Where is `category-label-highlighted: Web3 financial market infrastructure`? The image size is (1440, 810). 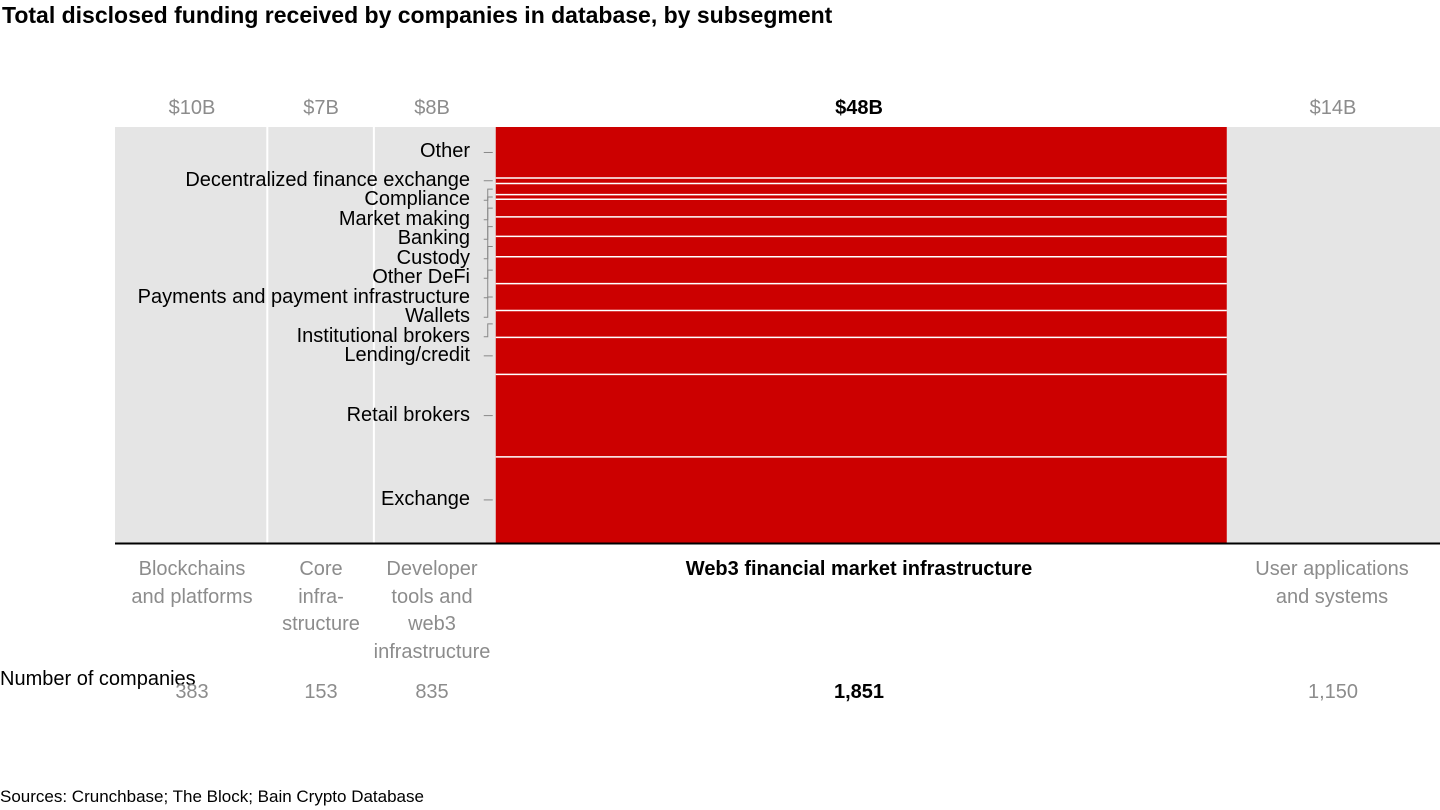 category-label-highlighted: Web3 financial market infrastructure is located at coordinates (859, 569).